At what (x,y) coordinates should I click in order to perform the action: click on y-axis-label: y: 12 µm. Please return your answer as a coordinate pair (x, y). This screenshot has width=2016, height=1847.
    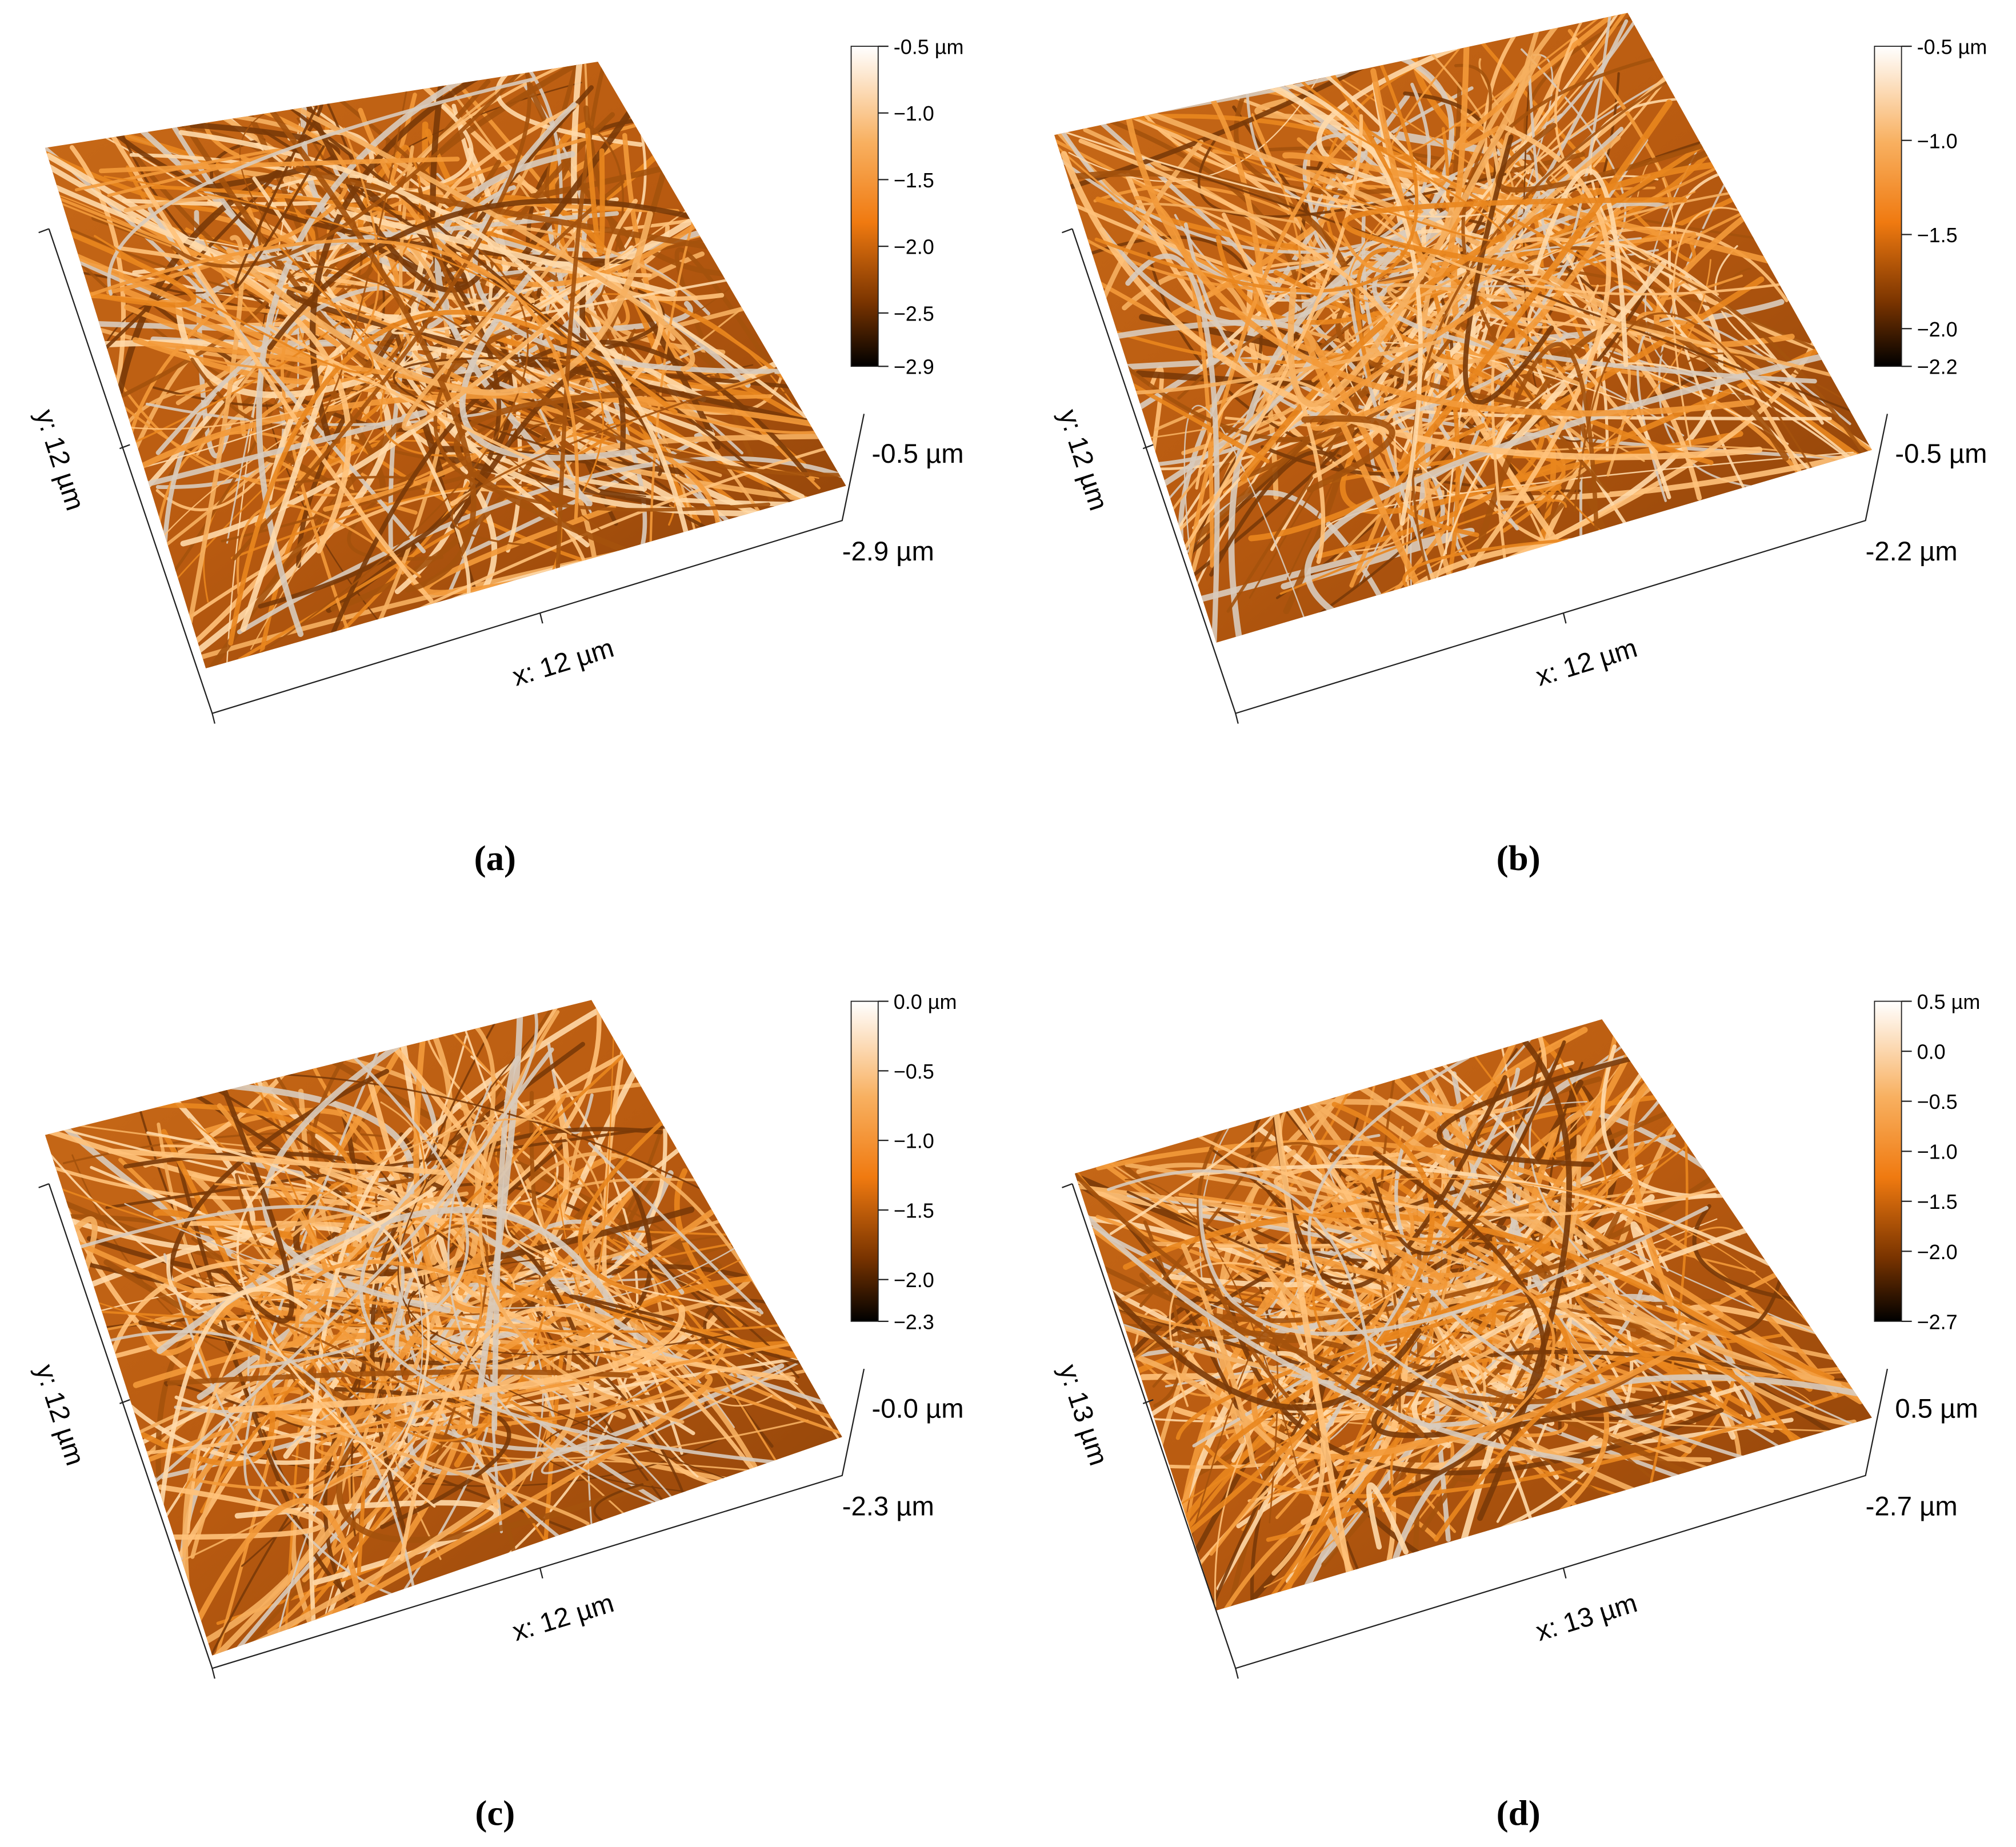
    Looking at the image, I should click on (60, 1415).